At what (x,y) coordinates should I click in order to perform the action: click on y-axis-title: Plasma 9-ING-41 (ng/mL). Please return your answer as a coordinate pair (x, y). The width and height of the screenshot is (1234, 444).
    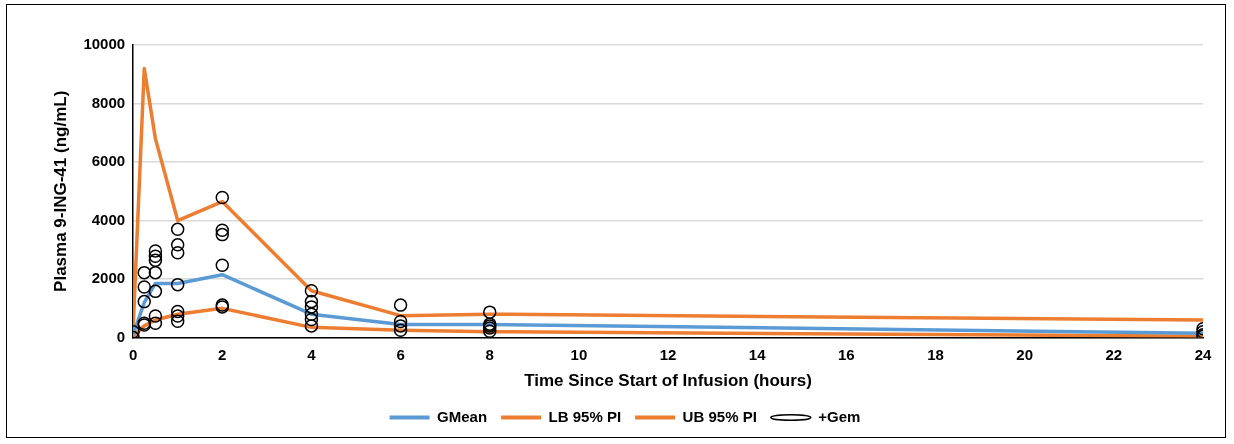
    Looking at the image, I should click on (60, 191).